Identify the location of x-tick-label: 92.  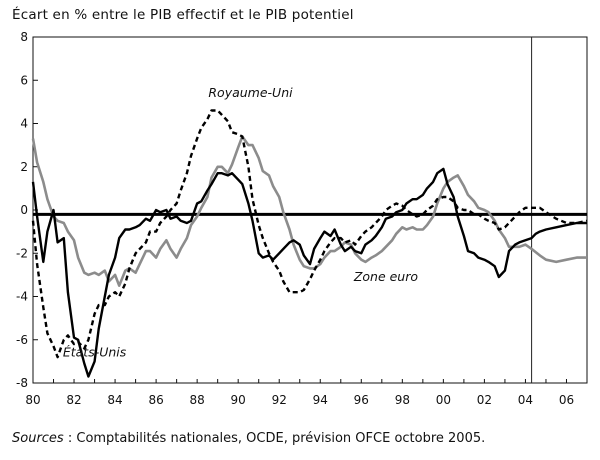
(279, 400).